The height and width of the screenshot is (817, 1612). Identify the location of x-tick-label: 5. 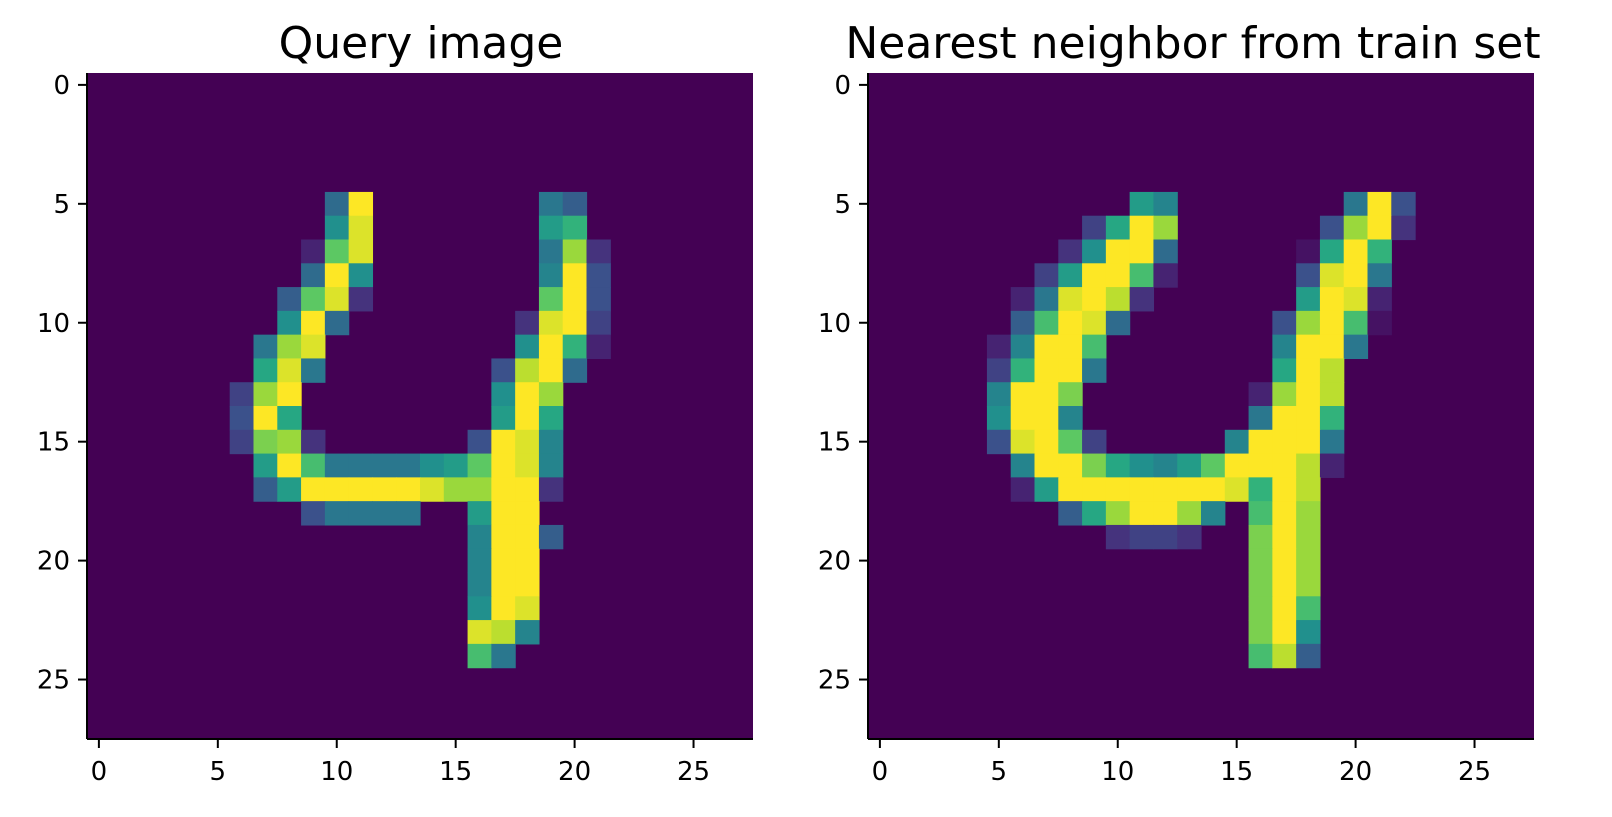
(999, 772).